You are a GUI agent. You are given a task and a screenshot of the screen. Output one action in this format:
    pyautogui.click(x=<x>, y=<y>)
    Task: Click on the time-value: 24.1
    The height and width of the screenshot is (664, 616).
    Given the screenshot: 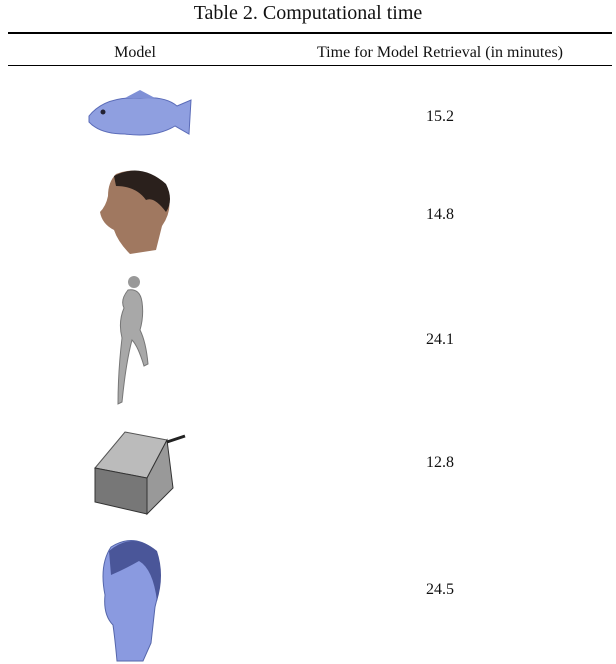 What is the action you would take?
    pyautogui.click(x=440, y=339)
    